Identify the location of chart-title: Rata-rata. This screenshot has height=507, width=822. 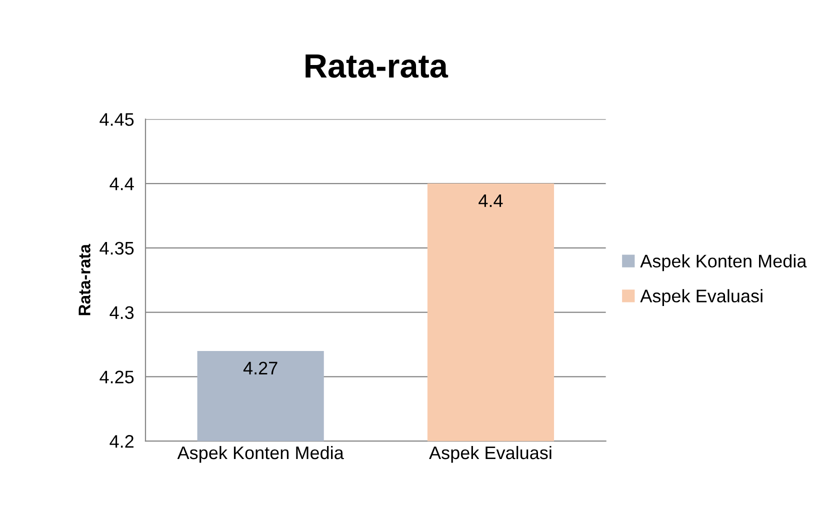
(377, 66).